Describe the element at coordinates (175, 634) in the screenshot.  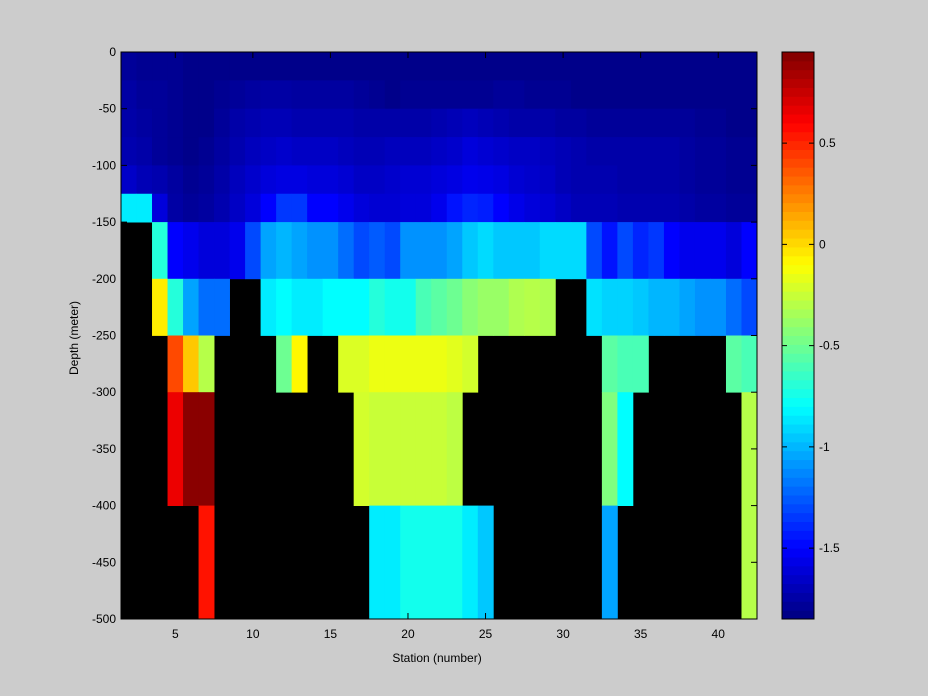
I see `x-tick-label: 5` at that location.